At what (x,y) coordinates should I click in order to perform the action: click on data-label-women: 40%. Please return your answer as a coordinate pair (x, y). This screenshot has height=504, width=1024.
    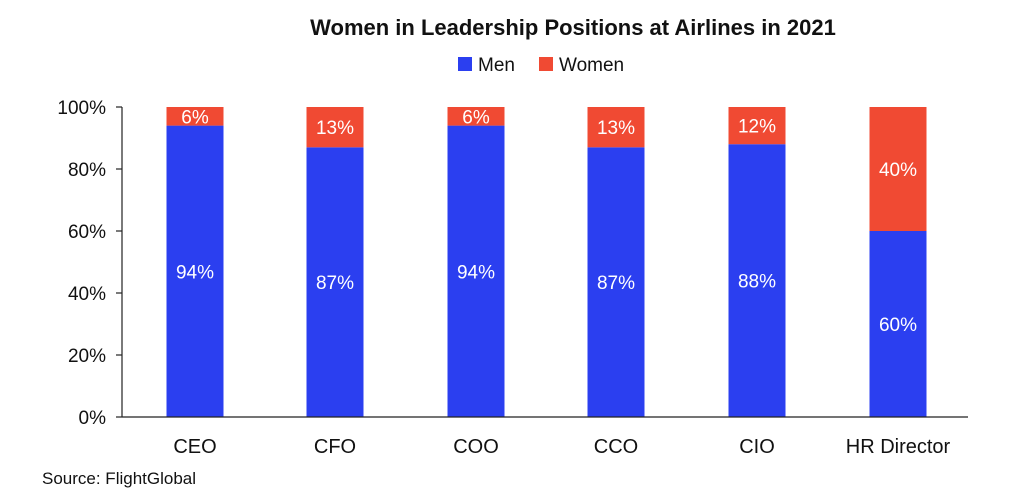
    Looking at the image, I should click on (898, 170).